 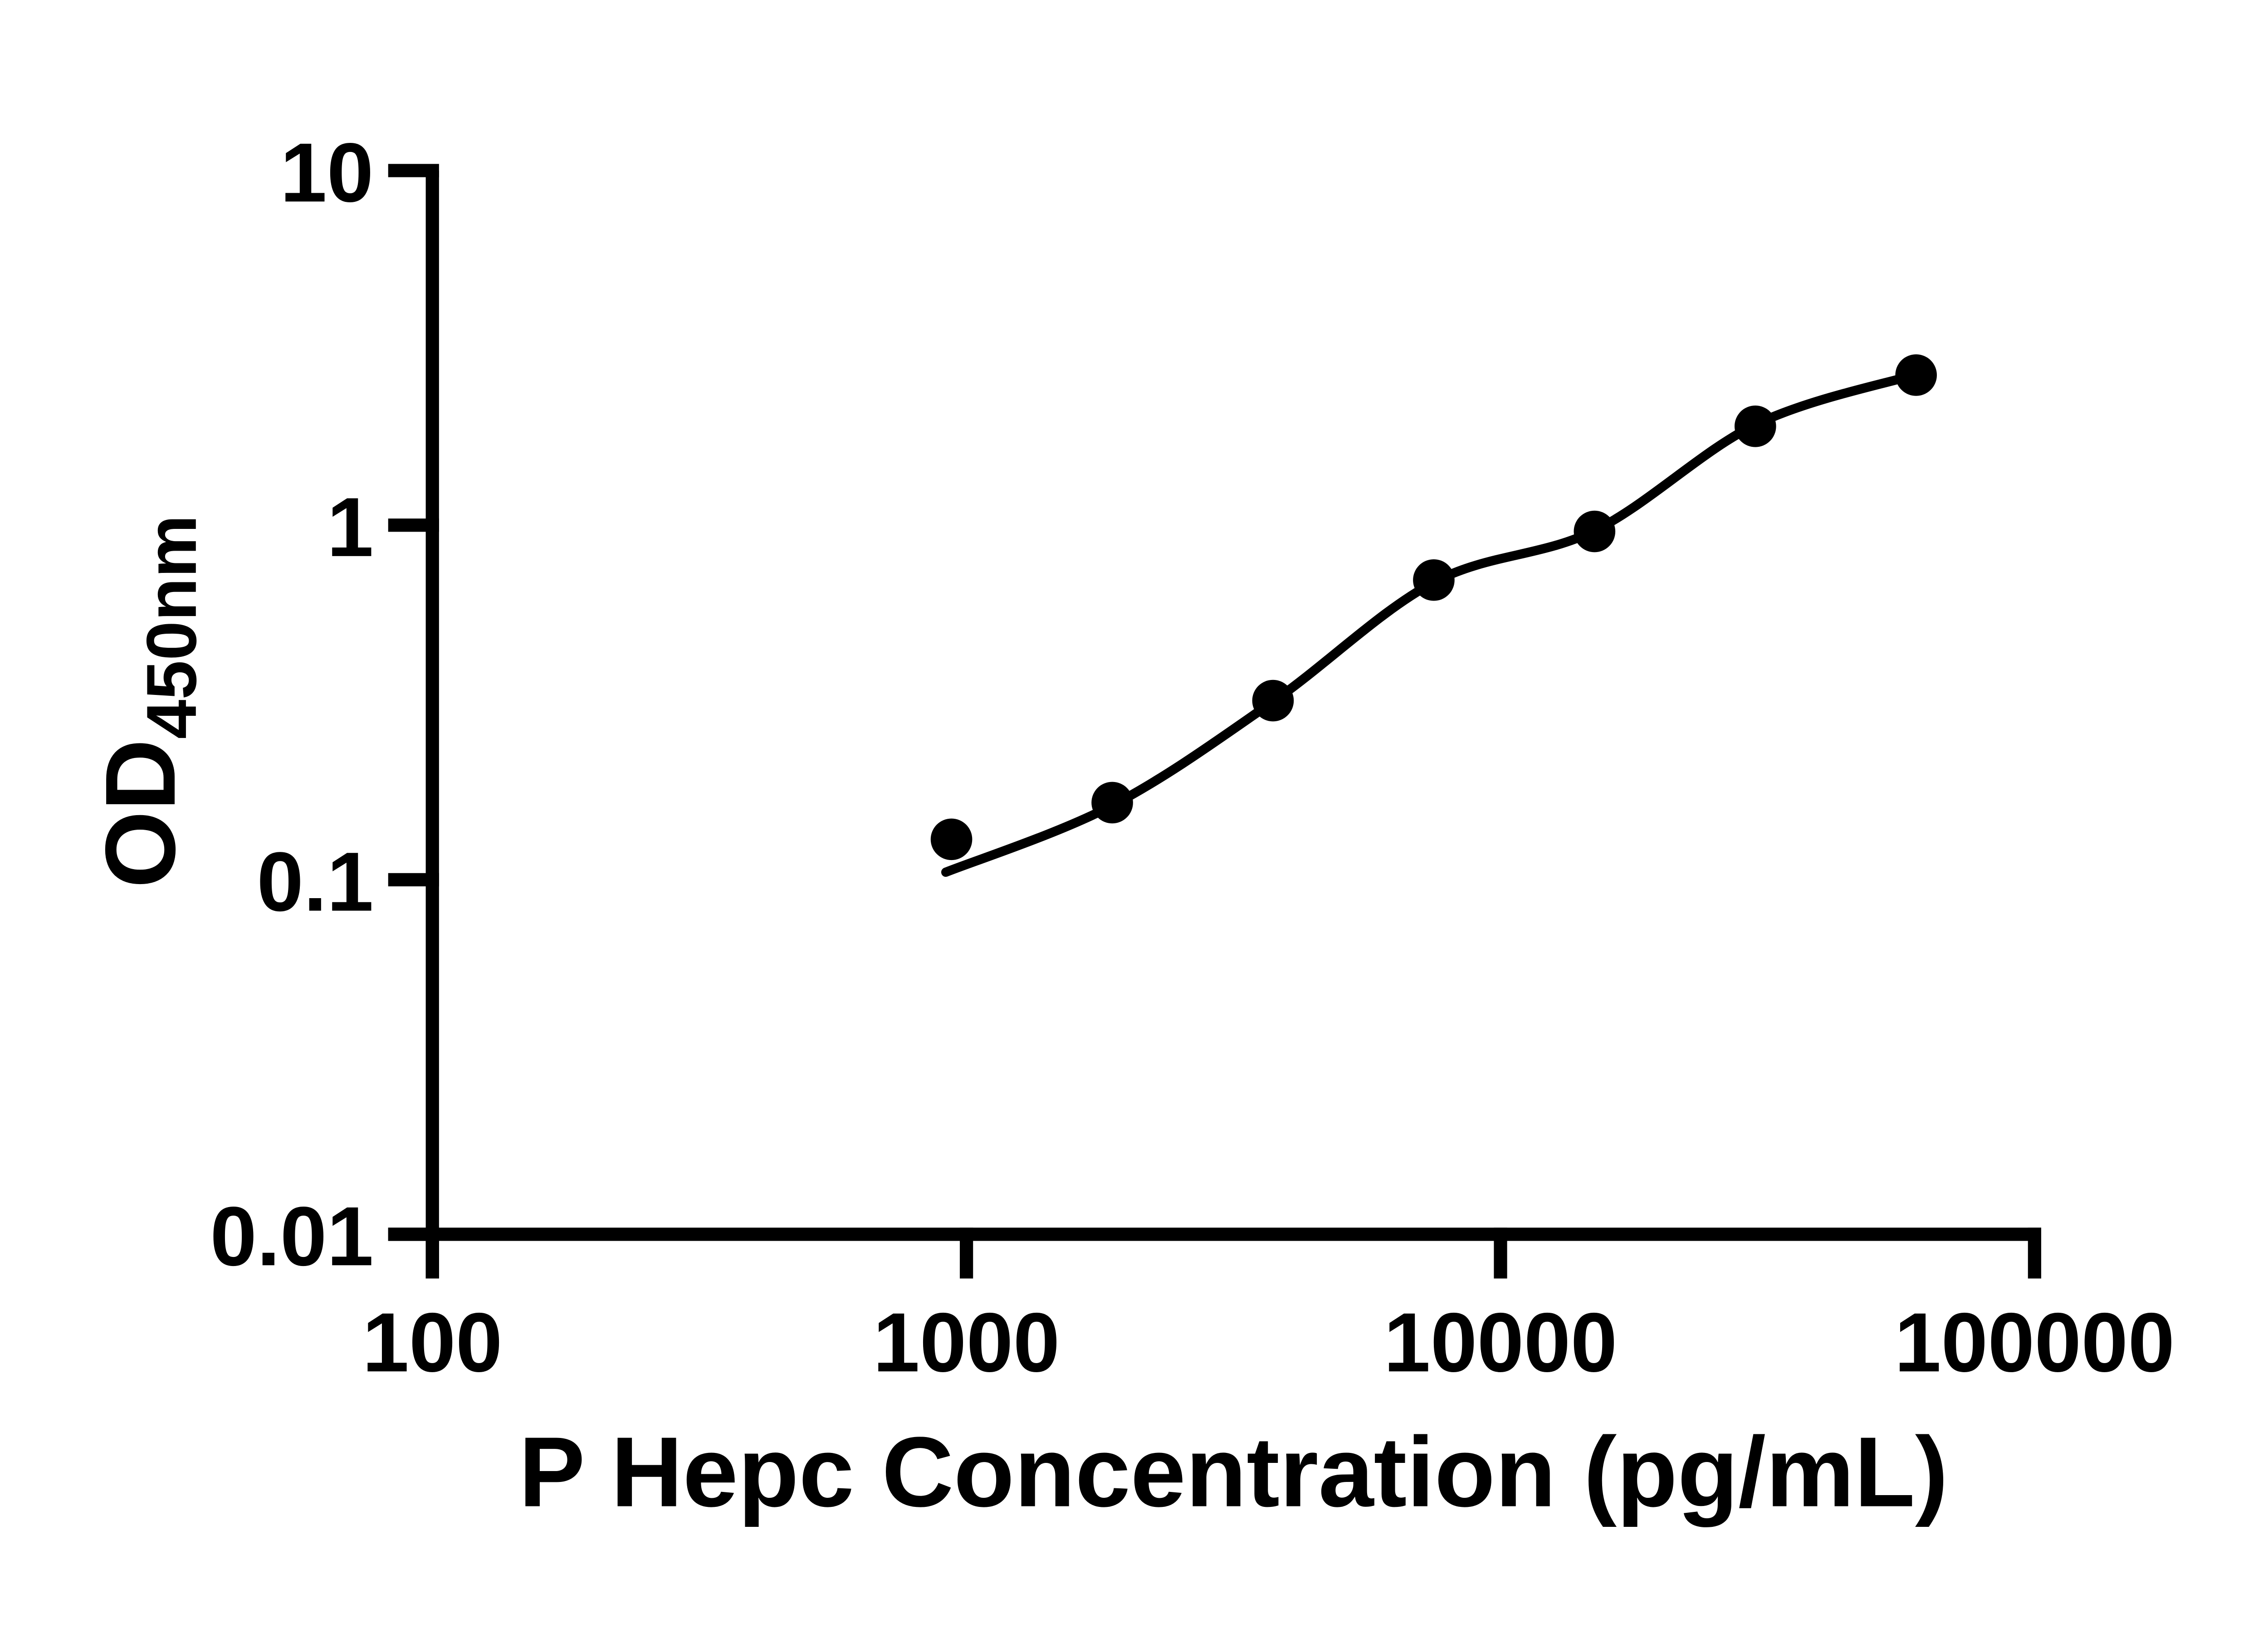 What do you see at coordinates (1233, 1471) in the screenshot?
I see `x-axis-title: P Hepc Concentration (pg/mL)` at bounding box center [1233, 1471].